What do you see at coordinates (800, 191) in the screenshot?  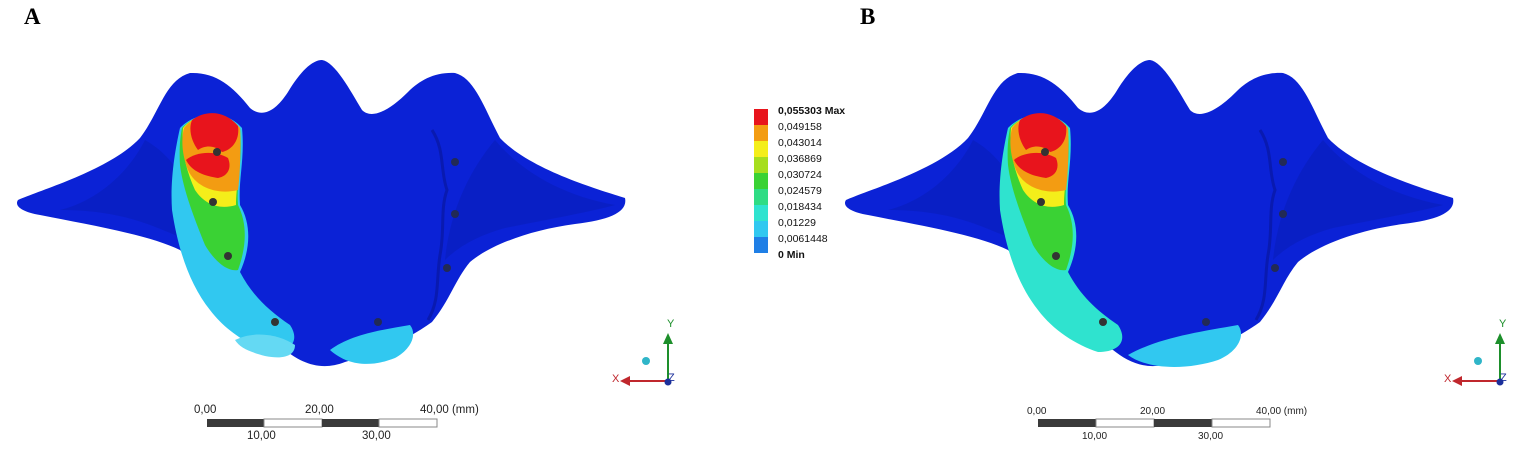 I see `legend-label: 0,024579` at bounding box center [800, 191].